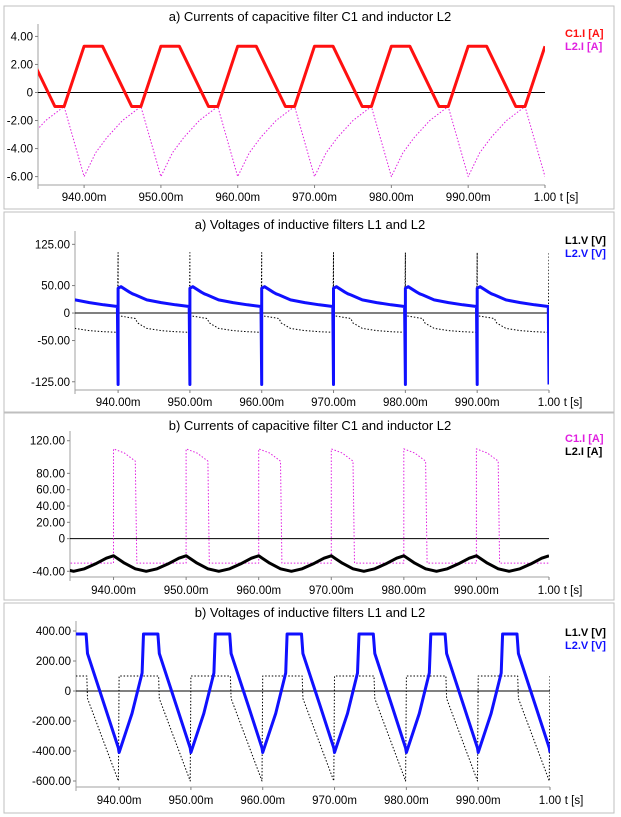 The width and height of the screenshot is (621, 817). Describe the element at coordinates (52, 245) in the screenshot. I see `y-tick-label: 125.00` at that location.